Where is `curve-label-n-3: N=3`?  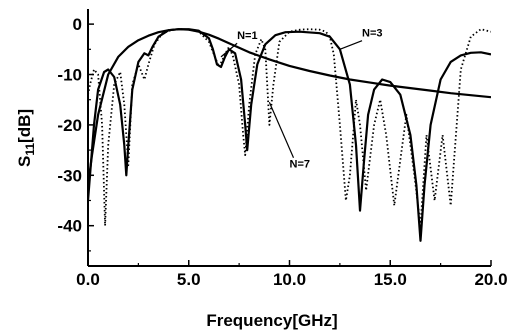 curve-label-n-3: N=3 is located at coordinates (372, 34).